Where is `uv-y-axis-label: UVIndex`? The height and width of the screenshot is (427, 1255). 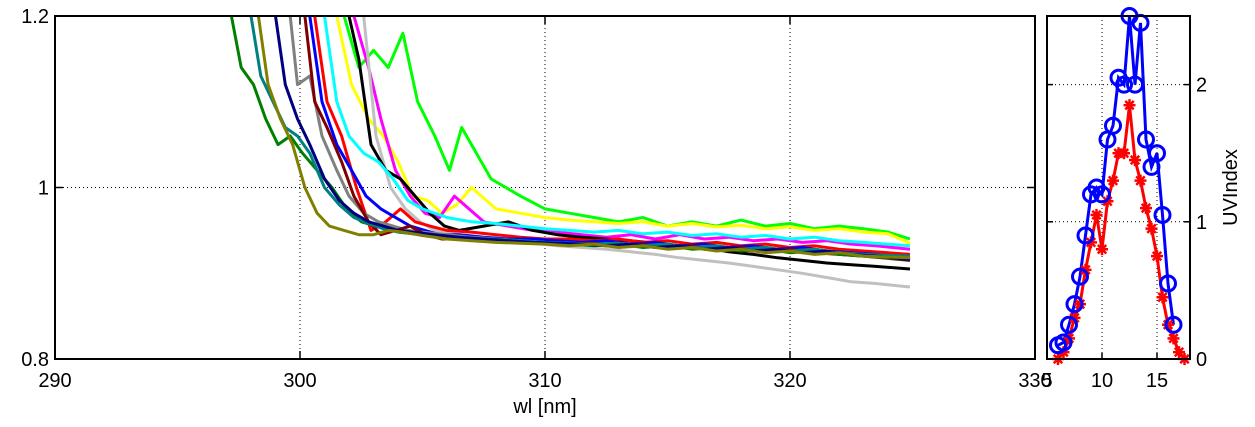
uv-y-axis-label: UVIndex is located at coordinates (1231, 187).